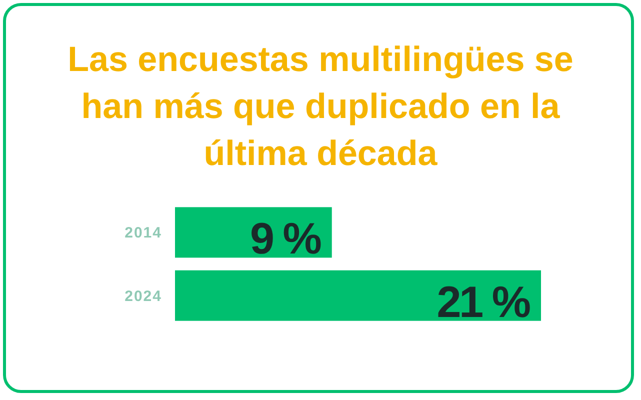 The image size is (641, 400). What do you see at coordinates (483, 302) in the screenshot?
I see `data-label: 21 %` at bounding box center [483, 302].